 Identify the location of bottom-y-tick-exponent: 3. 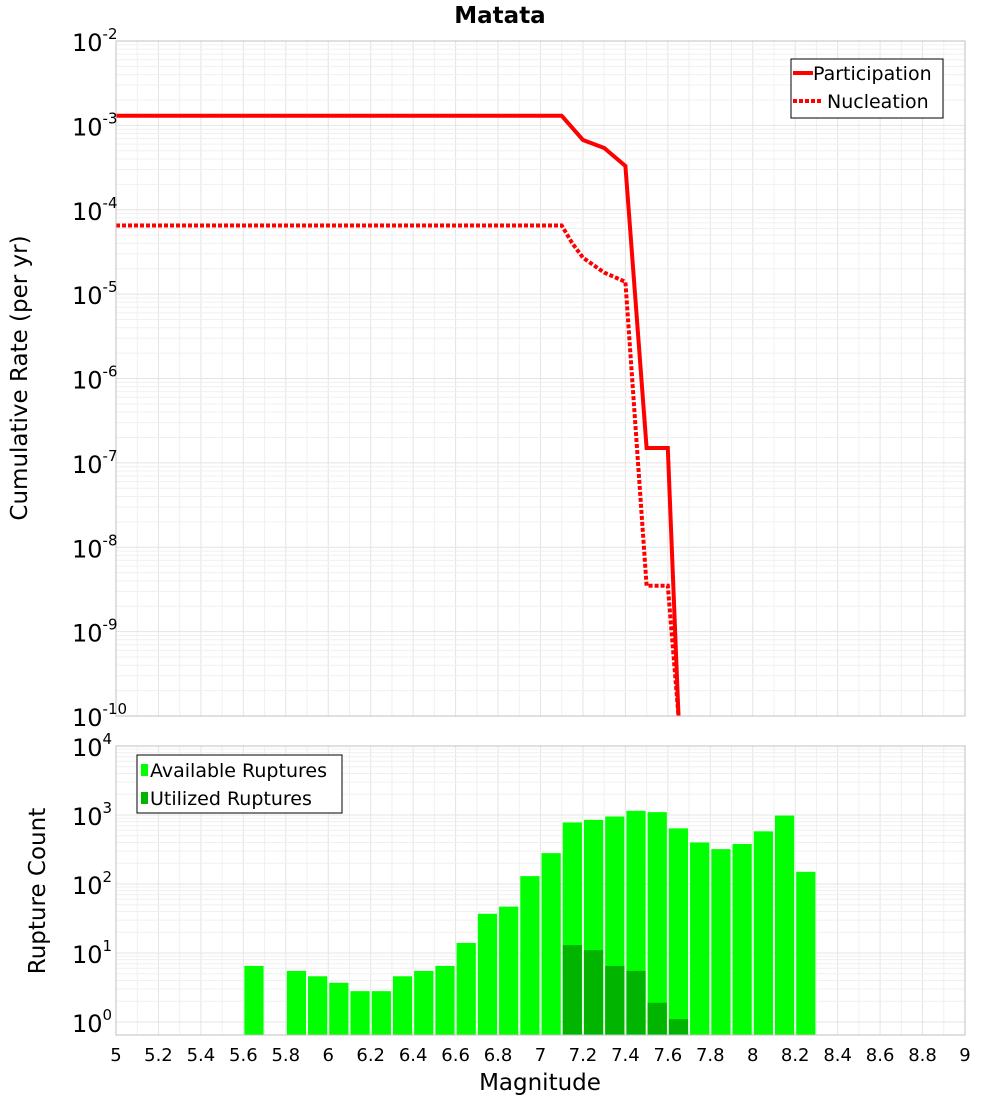
(108, 808).